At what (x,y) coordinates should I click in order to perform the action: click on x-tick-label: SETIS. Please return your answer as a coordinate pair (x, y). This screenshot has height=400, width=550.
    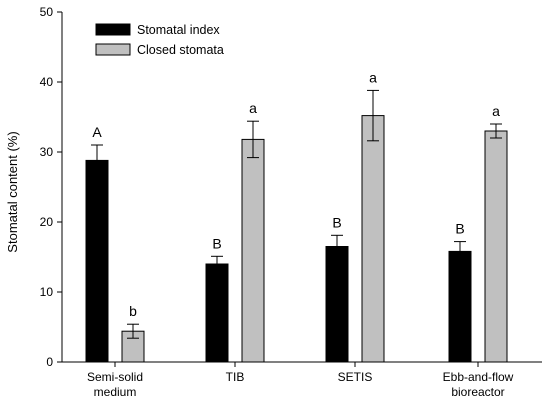
    Looking at the image, I should click on (355, 377).